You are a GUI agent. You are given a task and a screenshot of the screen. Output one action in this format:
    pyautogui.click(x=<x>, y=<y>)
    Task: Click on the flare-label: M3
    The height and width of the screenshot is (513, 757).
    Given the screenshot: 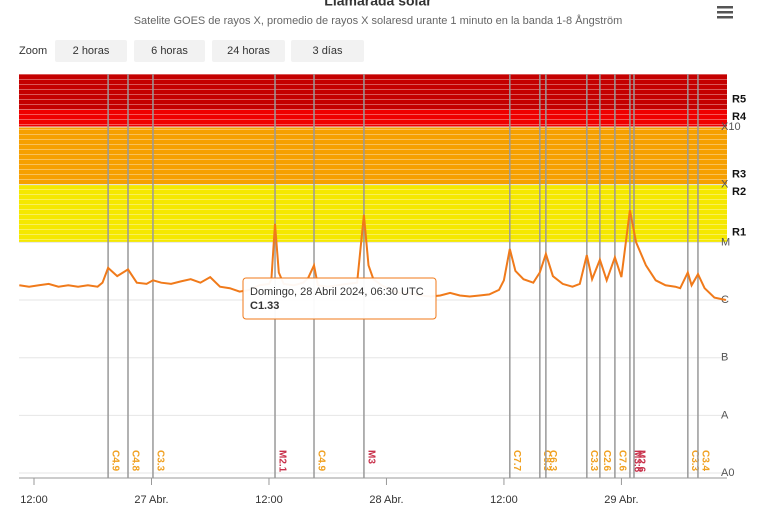 What is the action you would take?
    pyautogui.click(x=370, y=457)
    